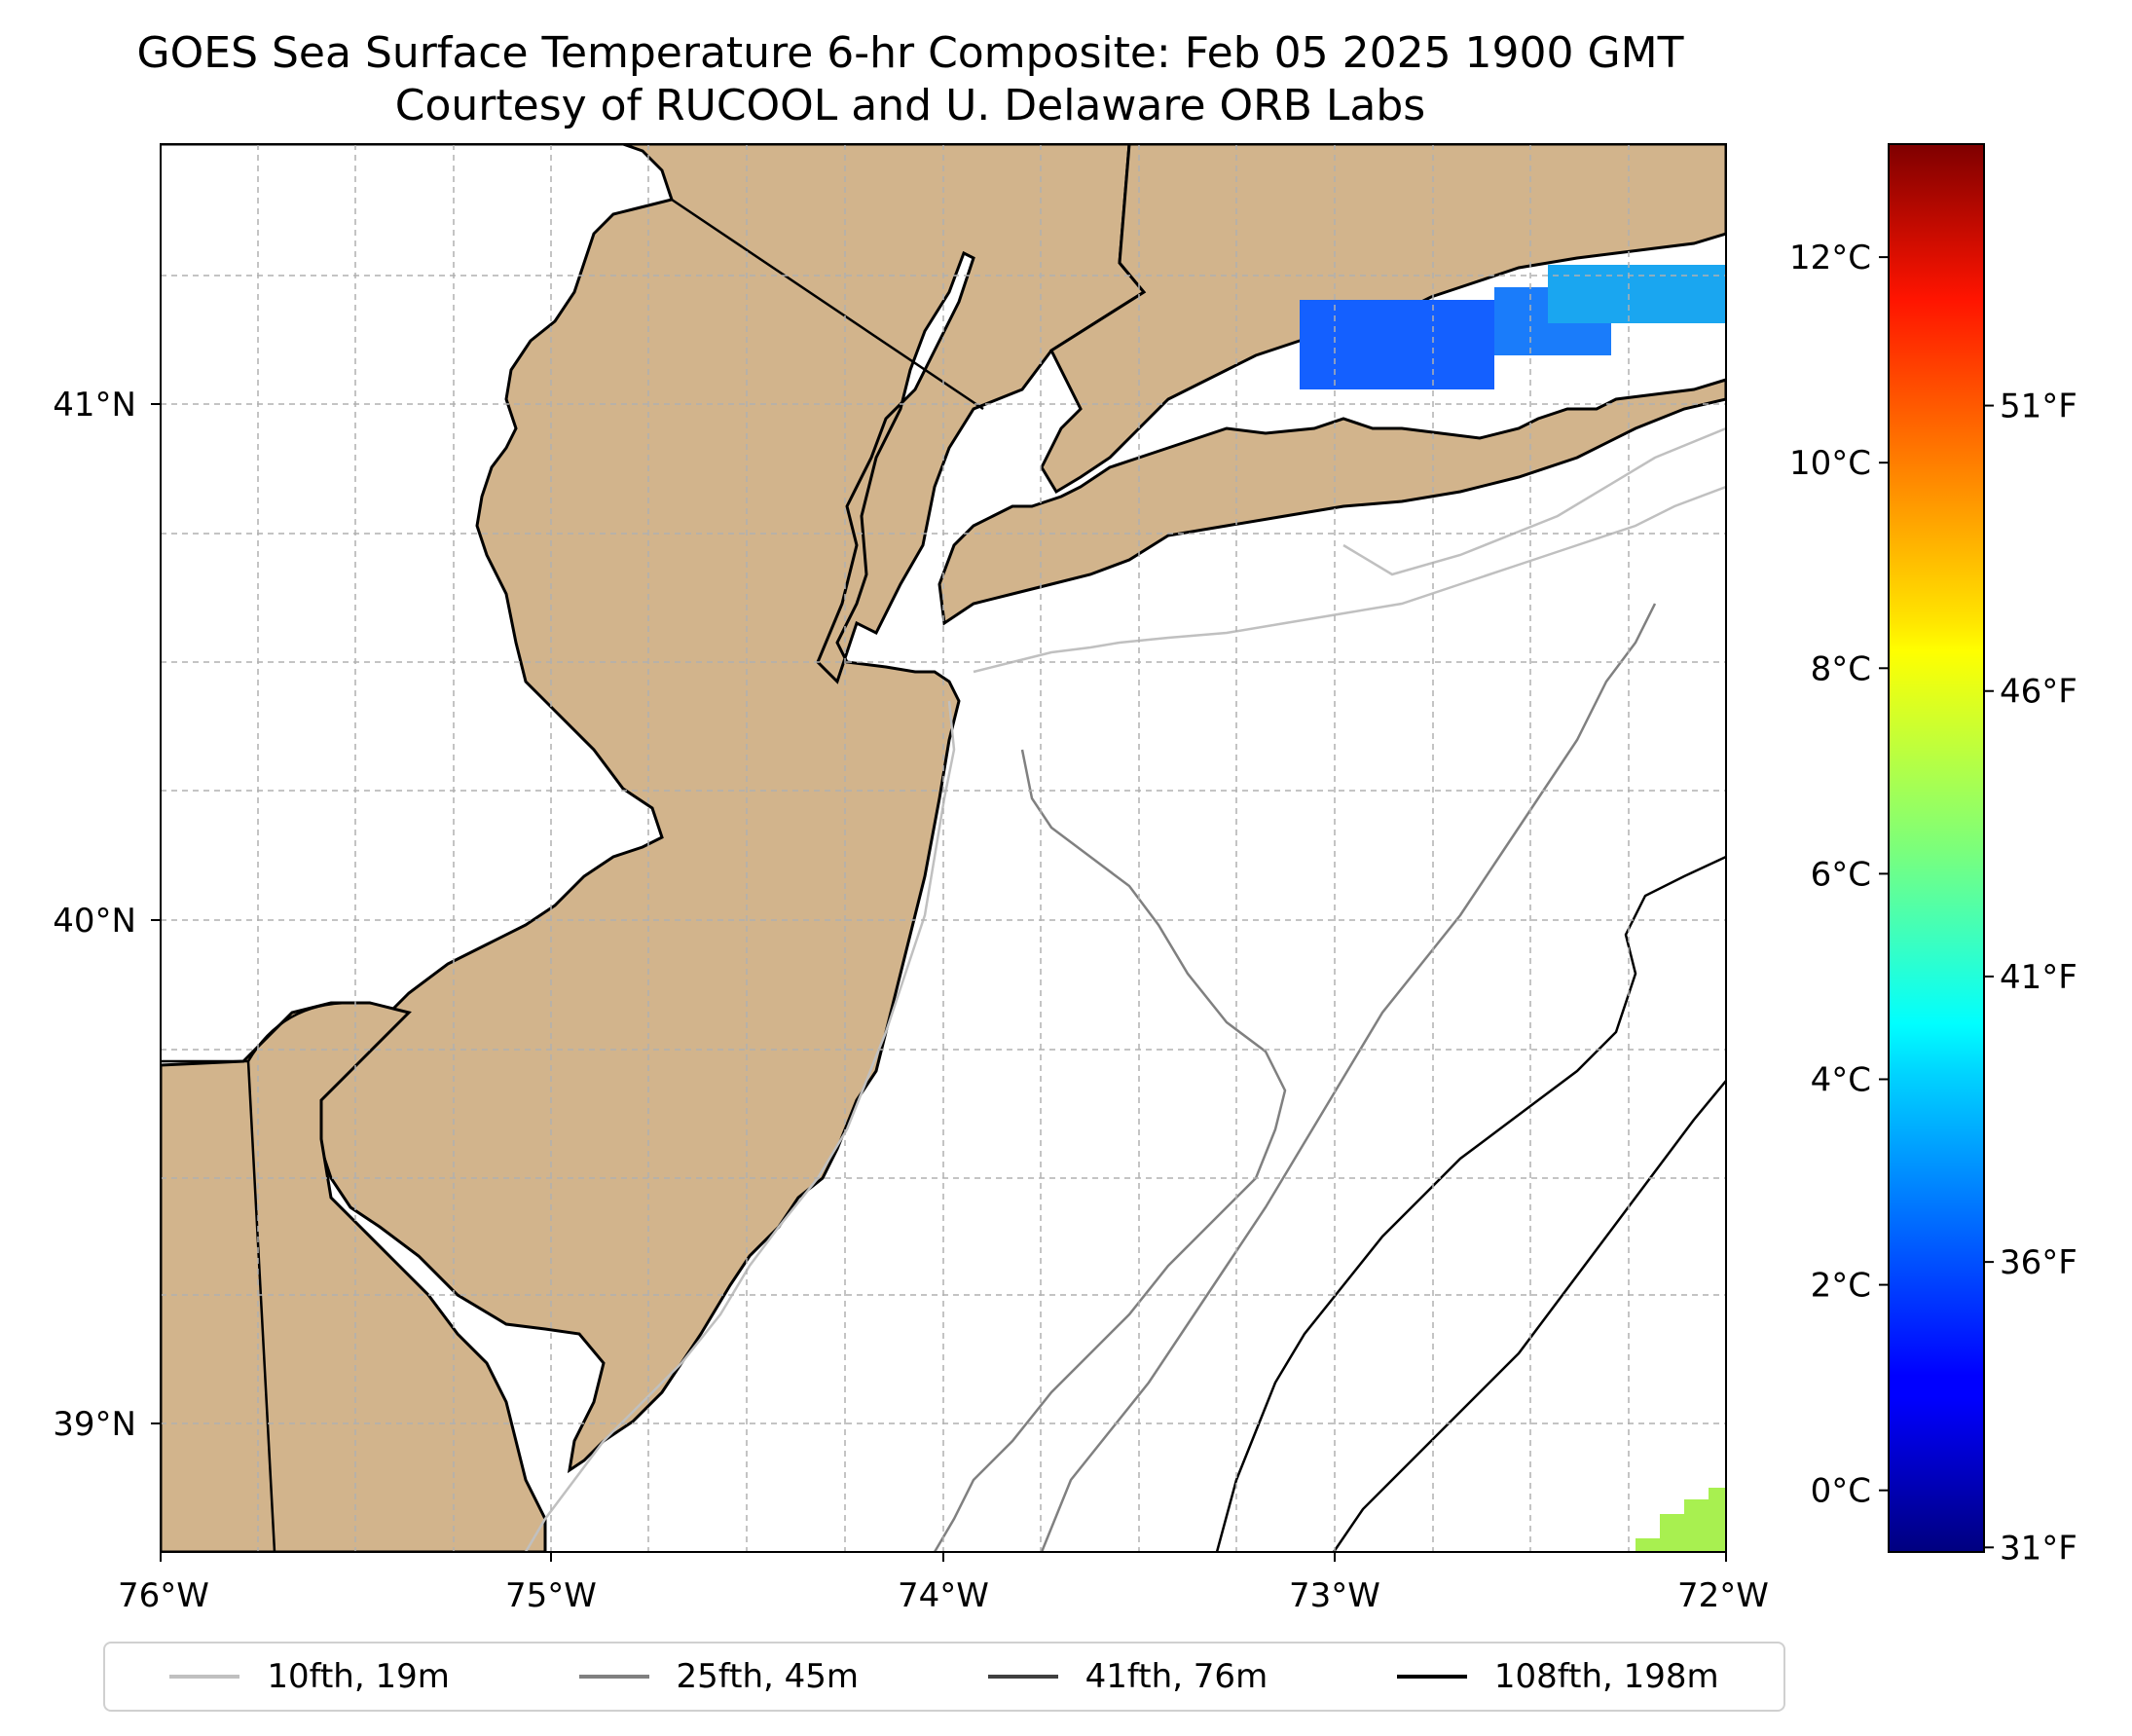 The image size is (2132, 1736). Describe the element at coordinates (2038, 1262) in the screenshot. I see `colorbar-fahrenheit-tick-label: 36°F` at that location.